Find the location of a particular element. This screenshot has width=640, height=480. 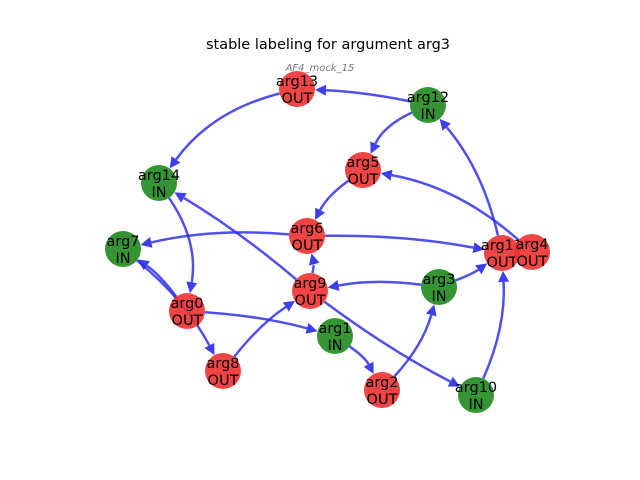

edge-arg4-to-arg5 is located at coordinates (450, 205).